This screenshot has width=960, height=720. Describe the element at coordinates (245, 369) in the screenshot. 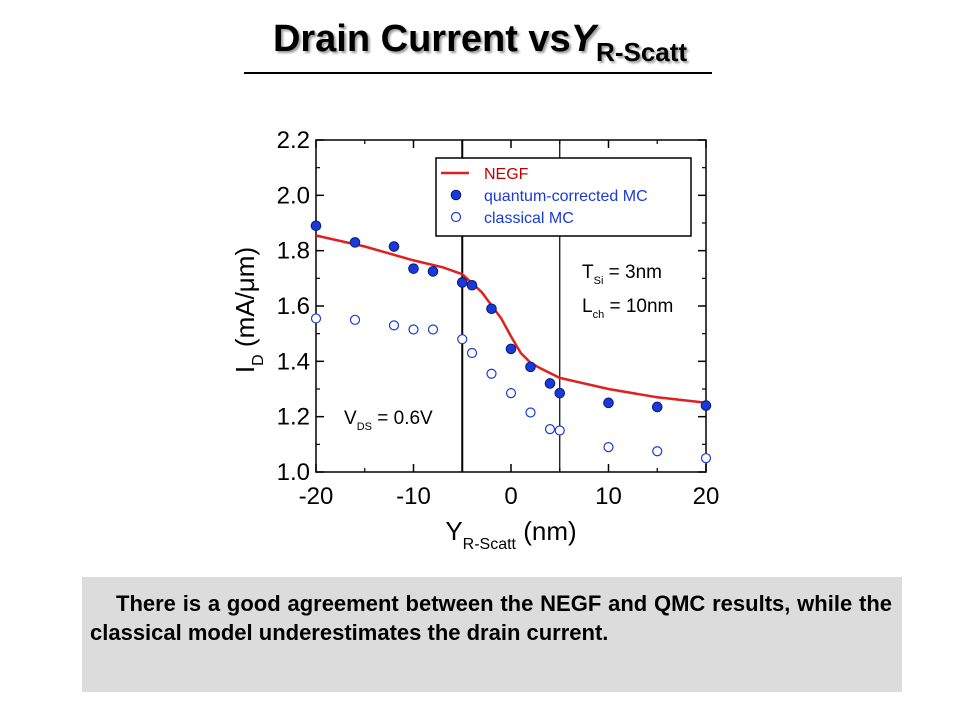

I see `y-axis-label-part: I` at that location.